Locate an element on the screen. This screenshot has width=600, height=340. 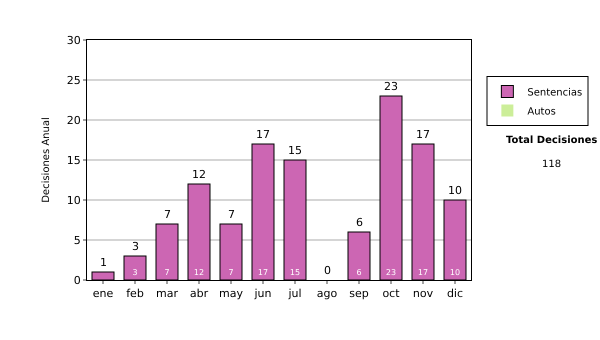
y-tick-label: 20 is located at coordinates (73, 120).